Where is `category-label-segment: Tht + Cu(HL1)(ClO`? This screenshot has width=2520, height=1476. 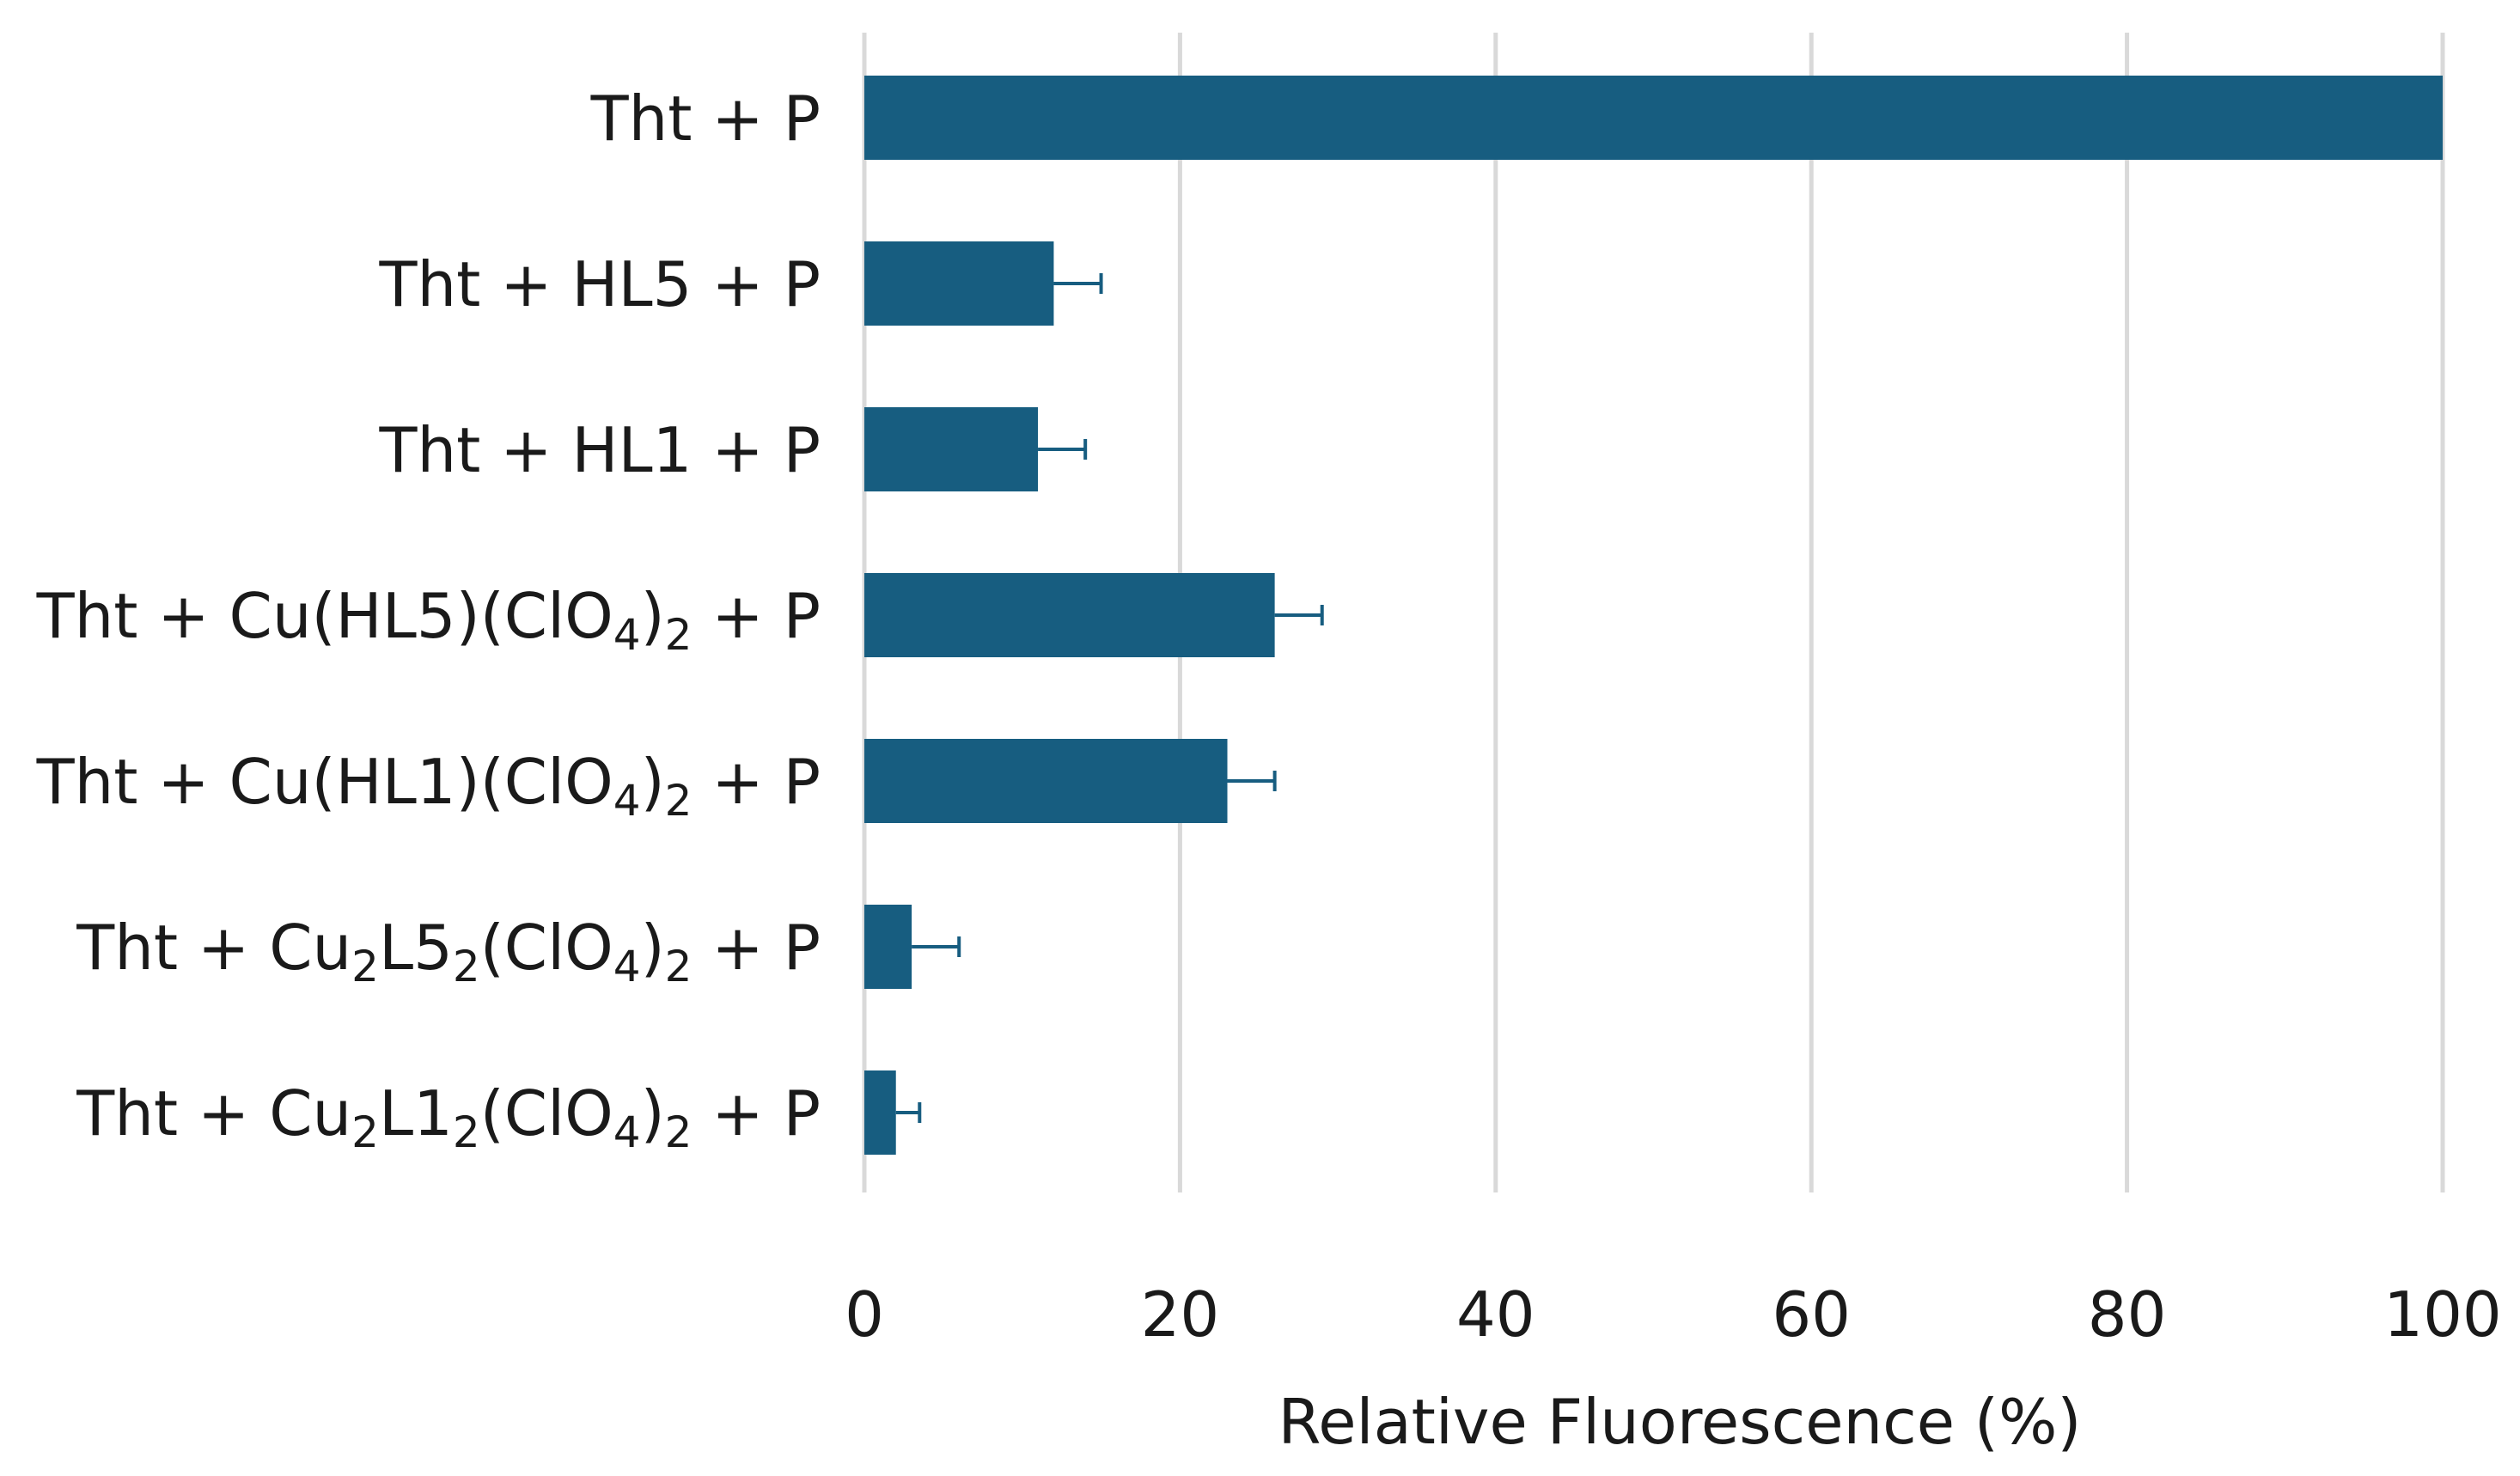
category-label-segment: Tht + Cu(HL1)(ClO is located at coordinates (324, 782).